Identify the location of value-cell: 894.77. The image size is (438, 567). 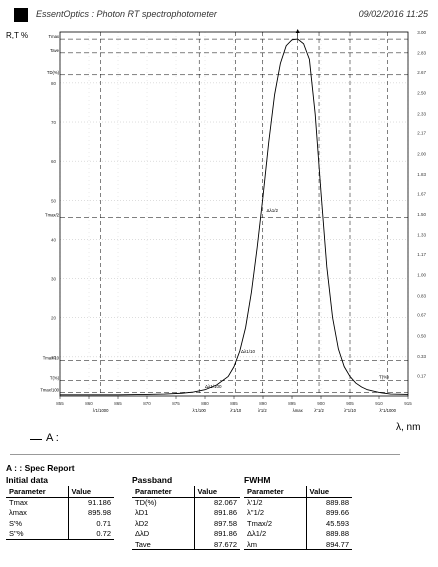
(328, 544).